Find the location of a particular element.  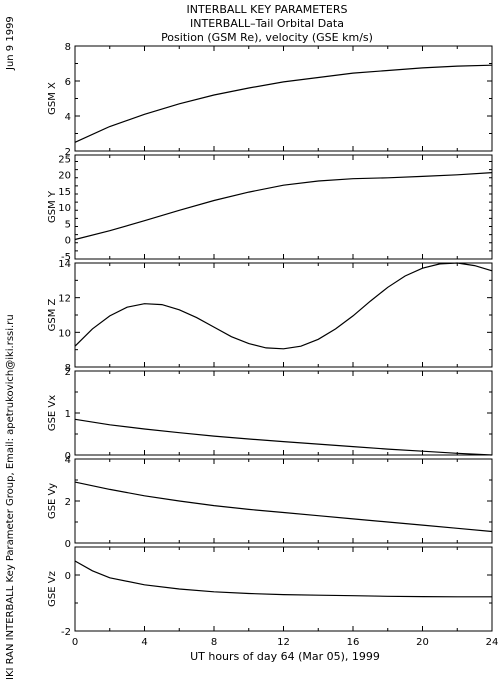

panel-2: 8 10 12 14 GSM Z is located at coordinates (270, 316).